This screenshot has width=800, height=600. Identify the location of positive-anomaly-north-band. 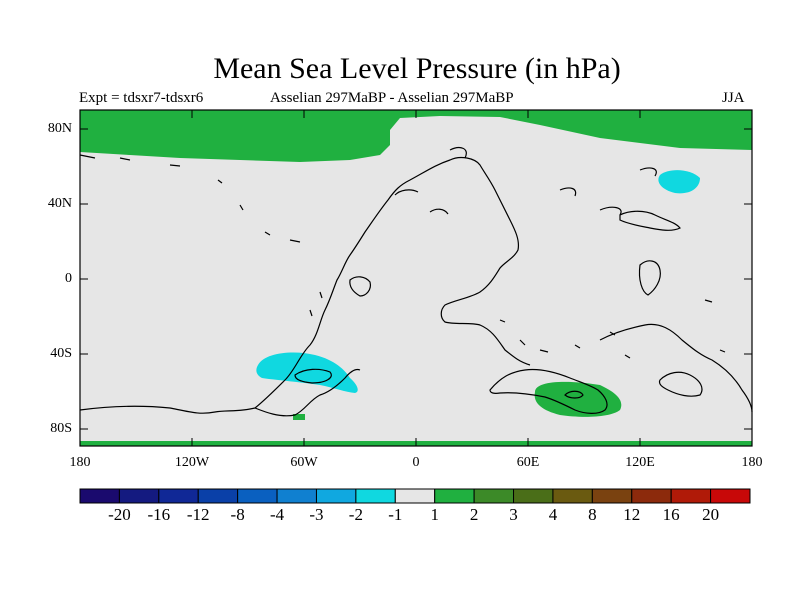
(416, 136).